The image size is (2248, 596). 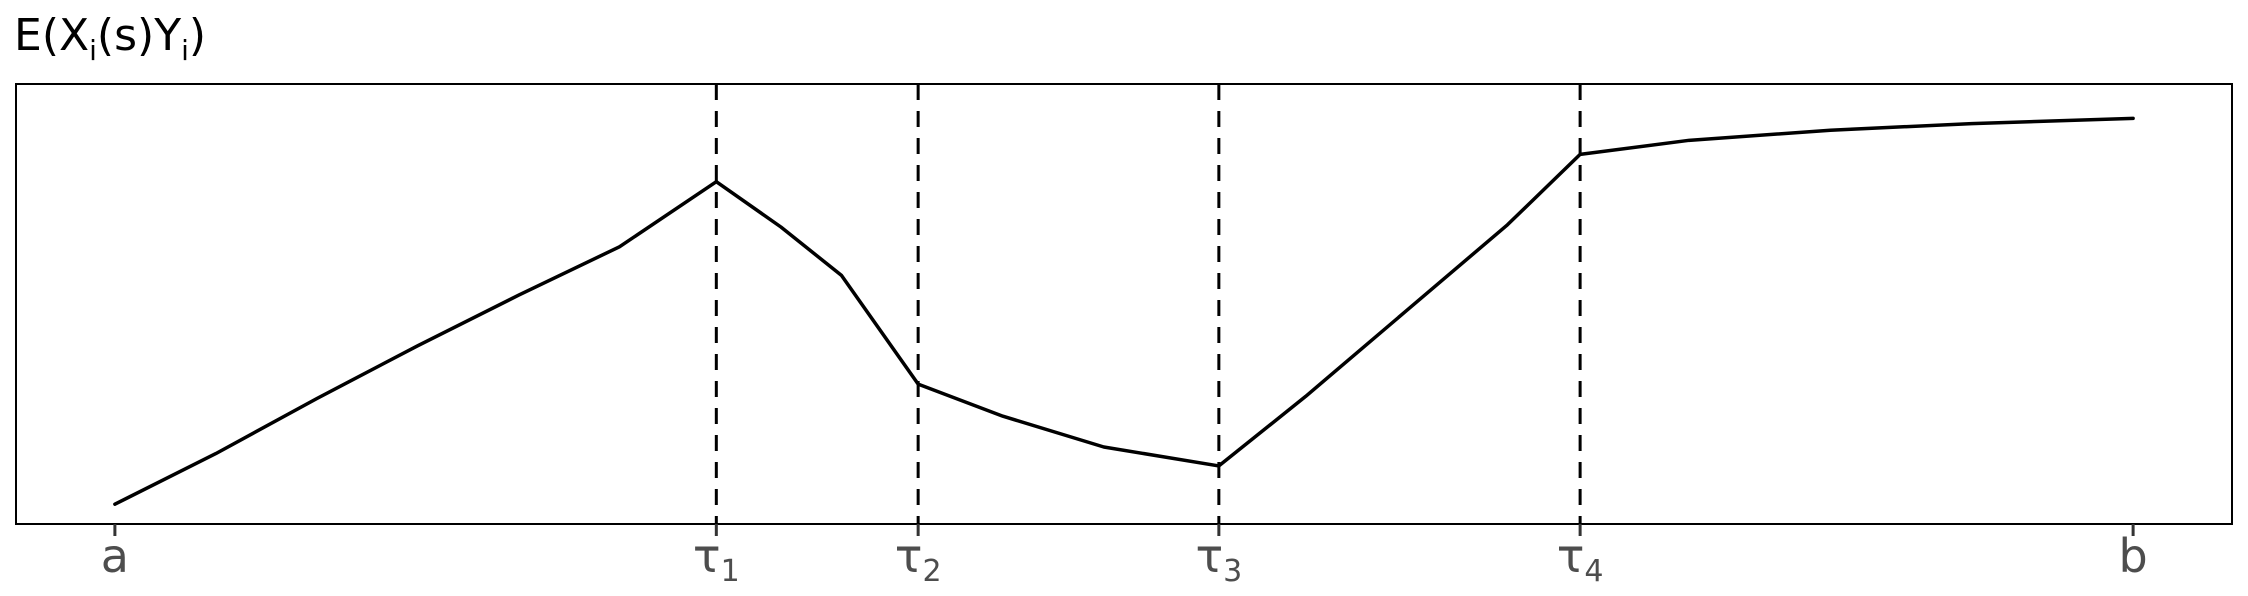 I want to click on x-tick-label-2: τ1, so click(x=716, y=559).